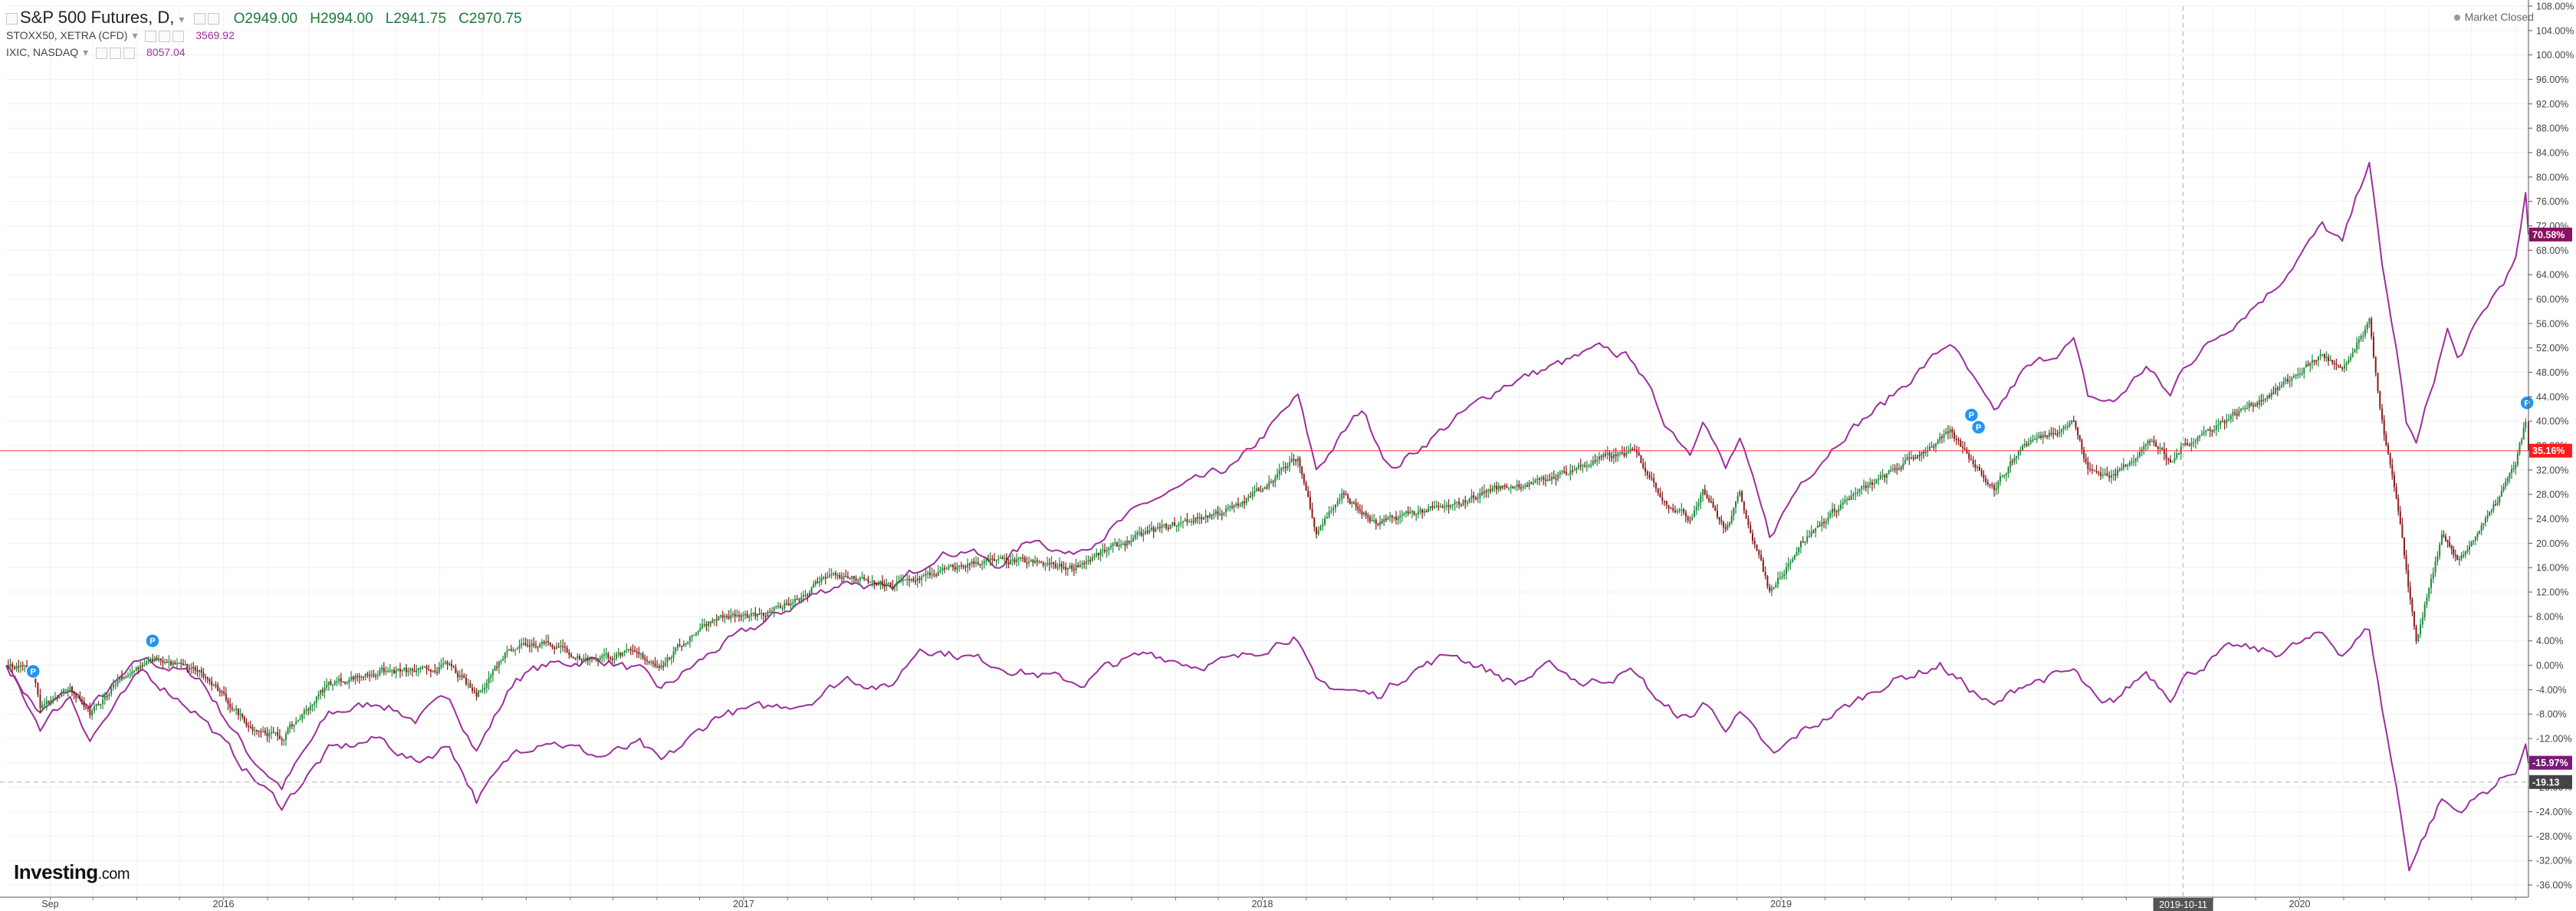 The height and width of the screenshot is (911, 2576). I want to click on y-tick-label: 4.00%, so click(2549, 641).